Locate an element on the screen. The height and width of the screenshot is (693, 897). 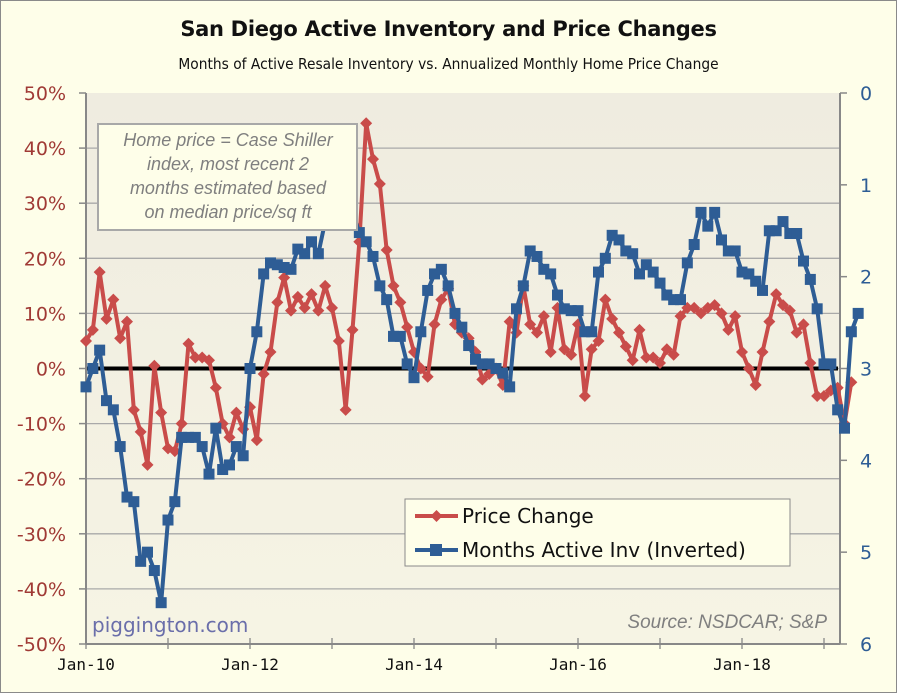
x-tick-label: Jan-16 is located at coordinates (578, 664).